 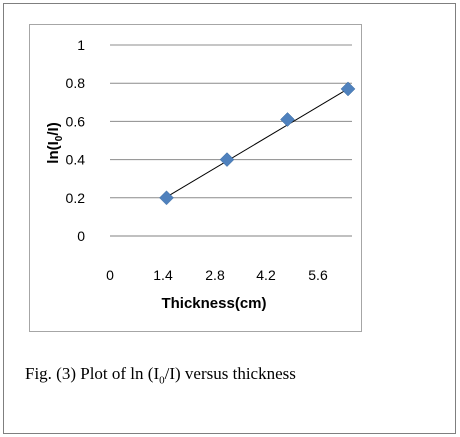 I want to click on x-axis-title: Thickness(cm), so click(x=213, y=303).